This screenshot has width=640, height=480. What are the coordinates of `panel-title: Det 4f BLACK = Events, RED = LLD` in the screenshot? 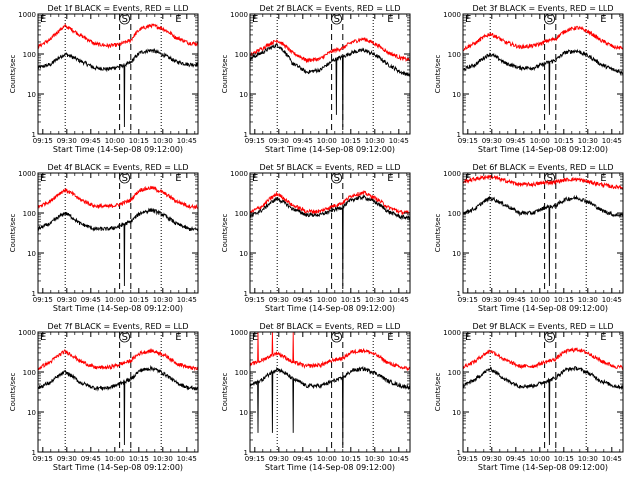 It's located at (117, 167).